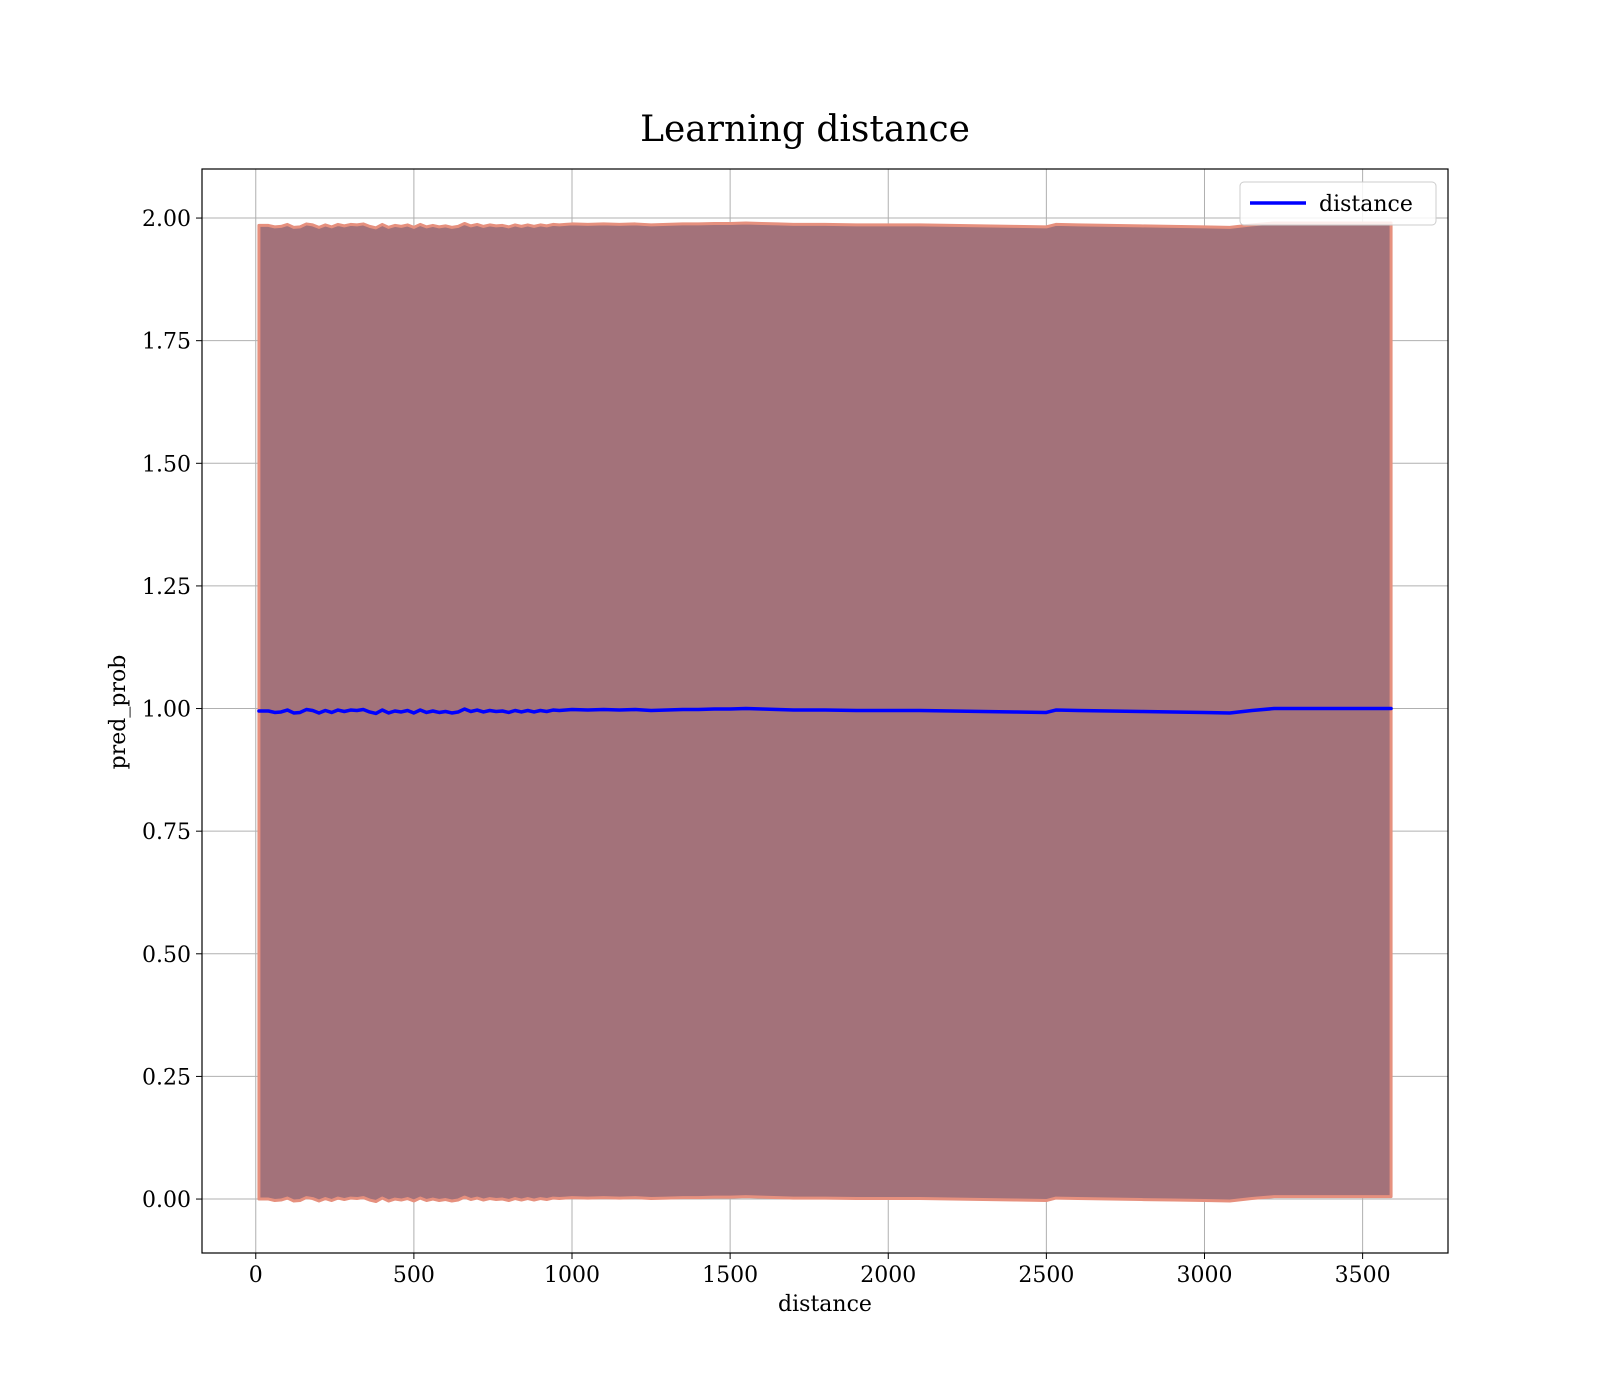 The height and width of the screenshot is (1400, 1600). I want to click on x-axis-label: distance, so click(825, 1304).